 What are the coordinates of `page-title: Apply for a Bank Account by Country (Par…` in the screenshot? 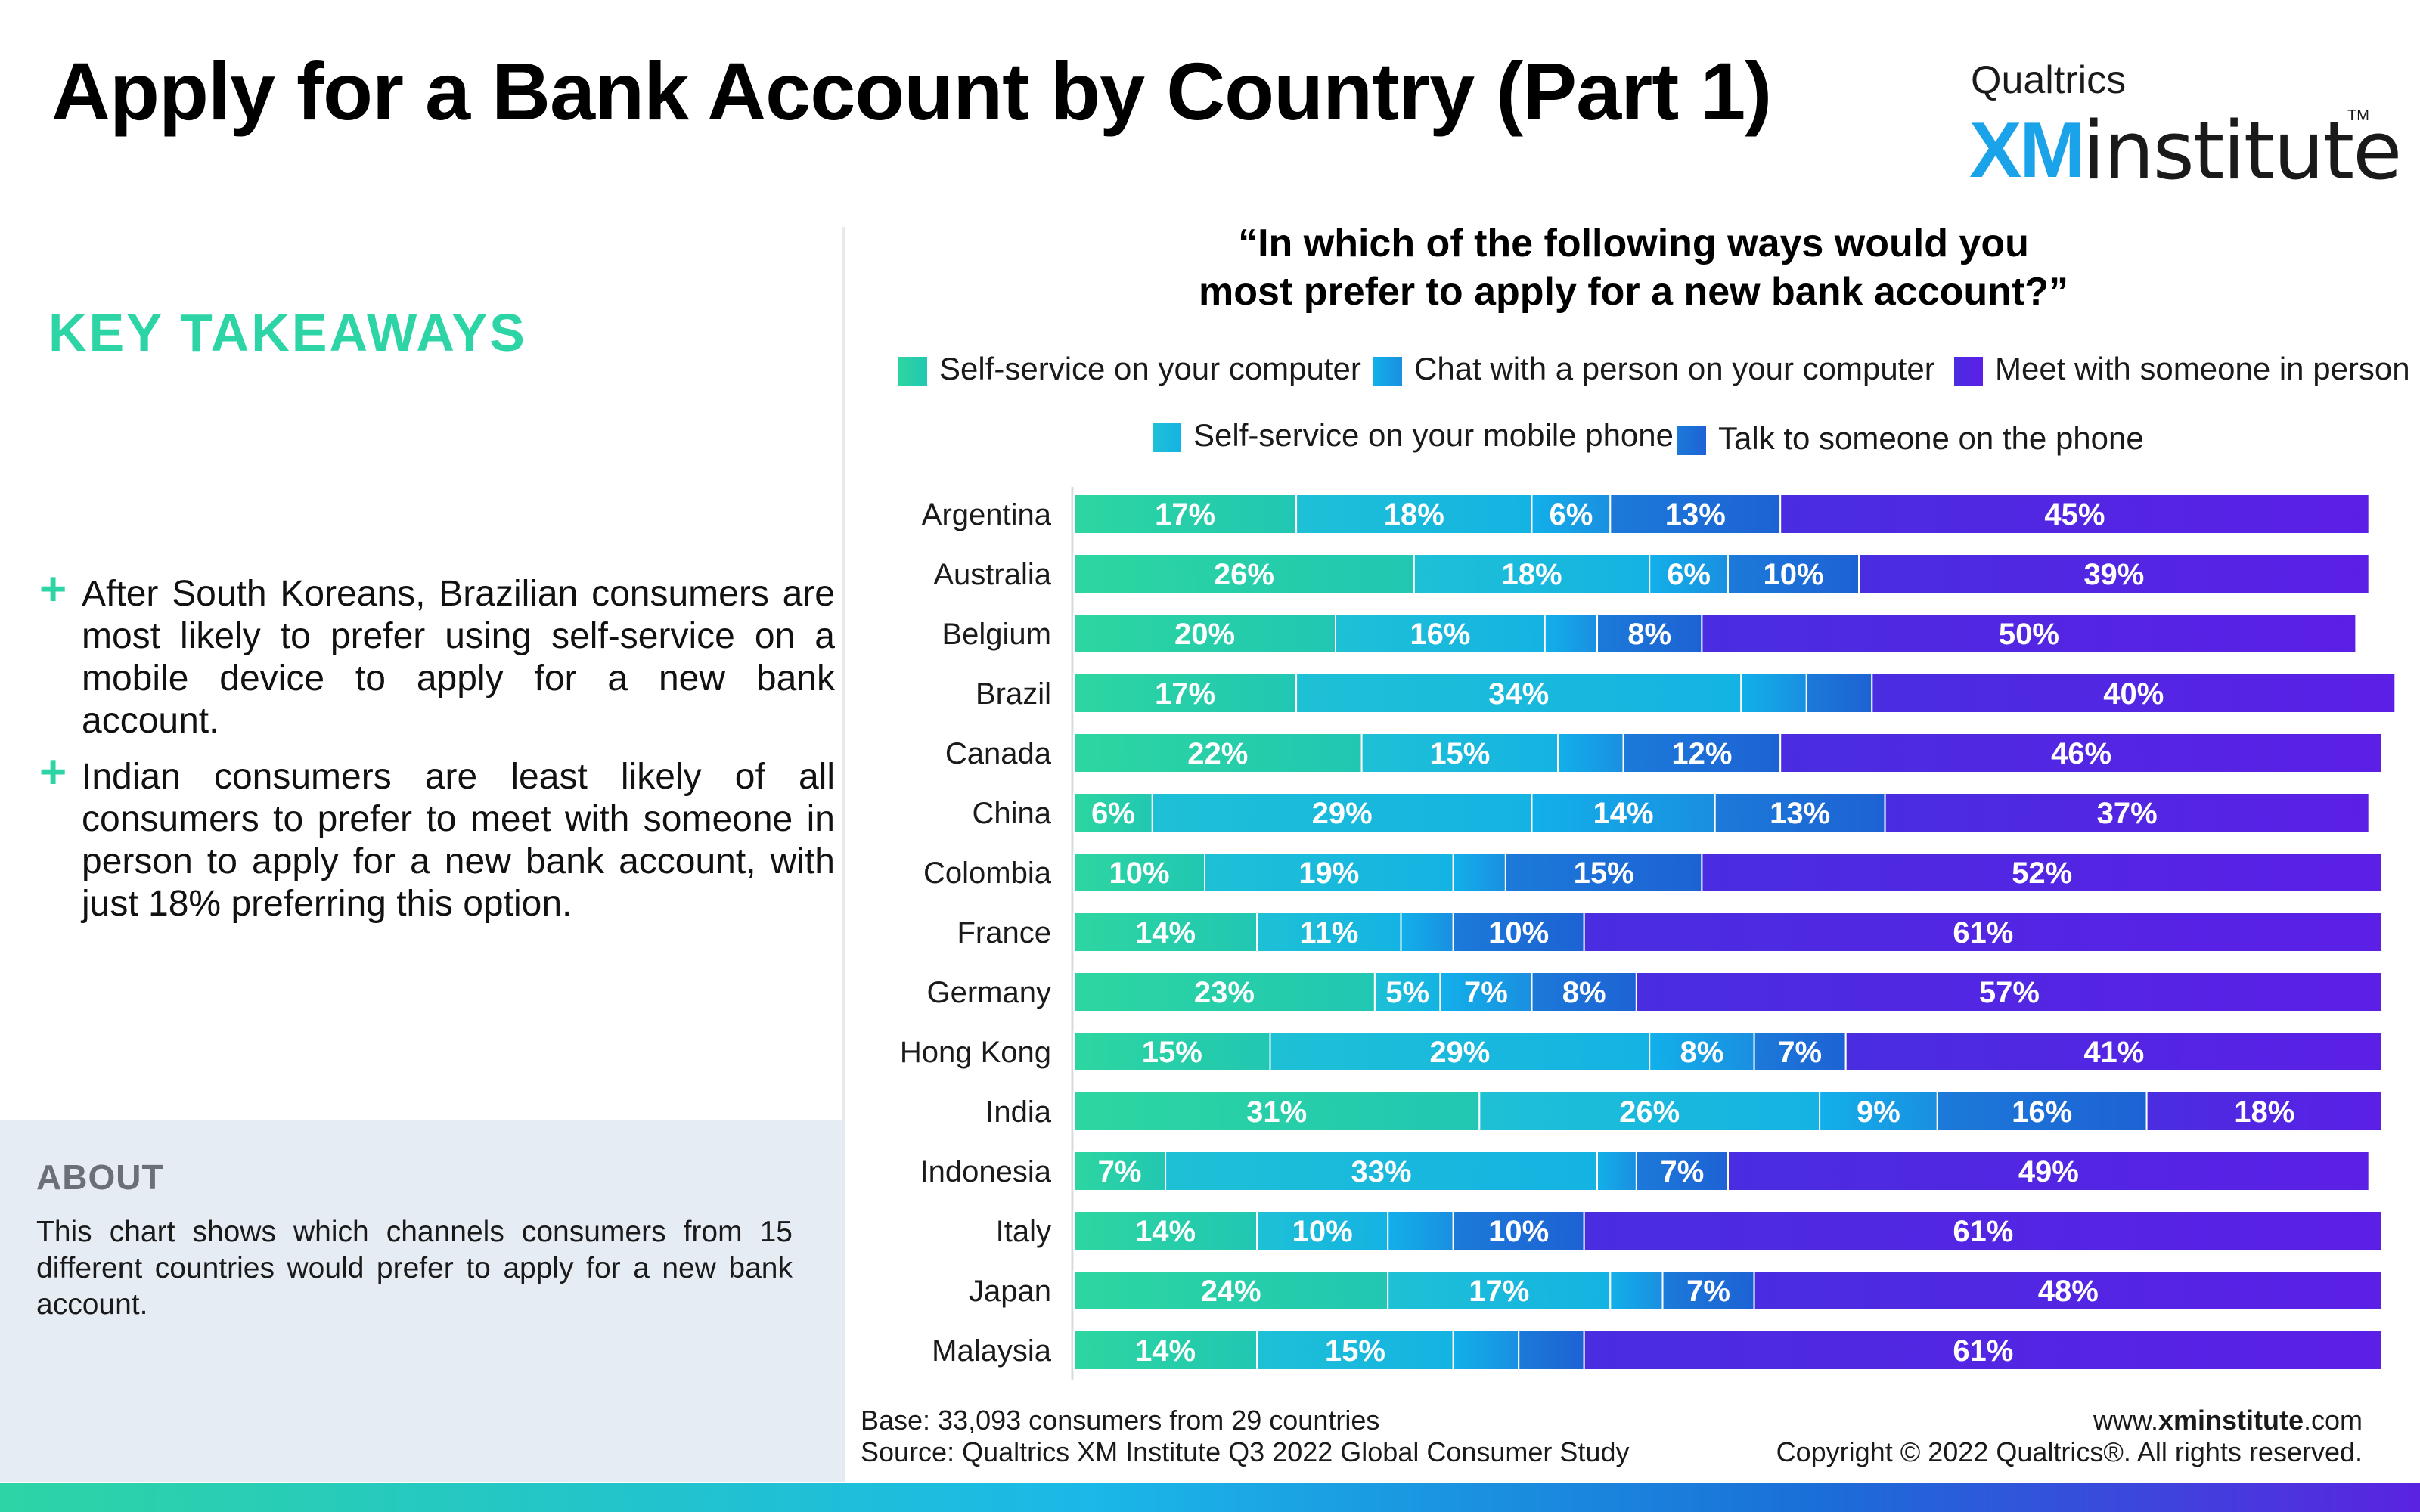 It's located at (911, 91).